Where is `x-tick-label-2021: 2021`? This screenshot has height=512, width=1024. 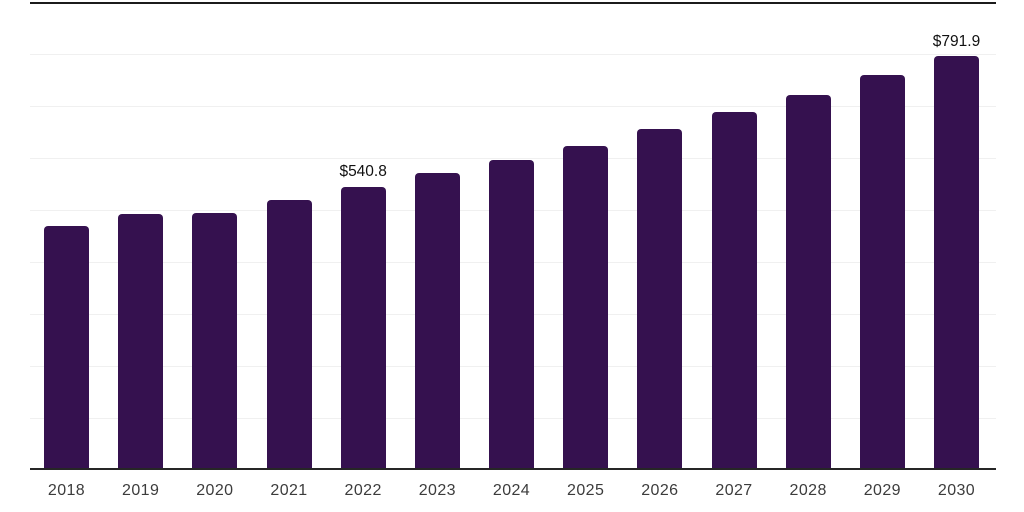 x-tick-label-2021: 2021 is located at coordinates (289, 490).